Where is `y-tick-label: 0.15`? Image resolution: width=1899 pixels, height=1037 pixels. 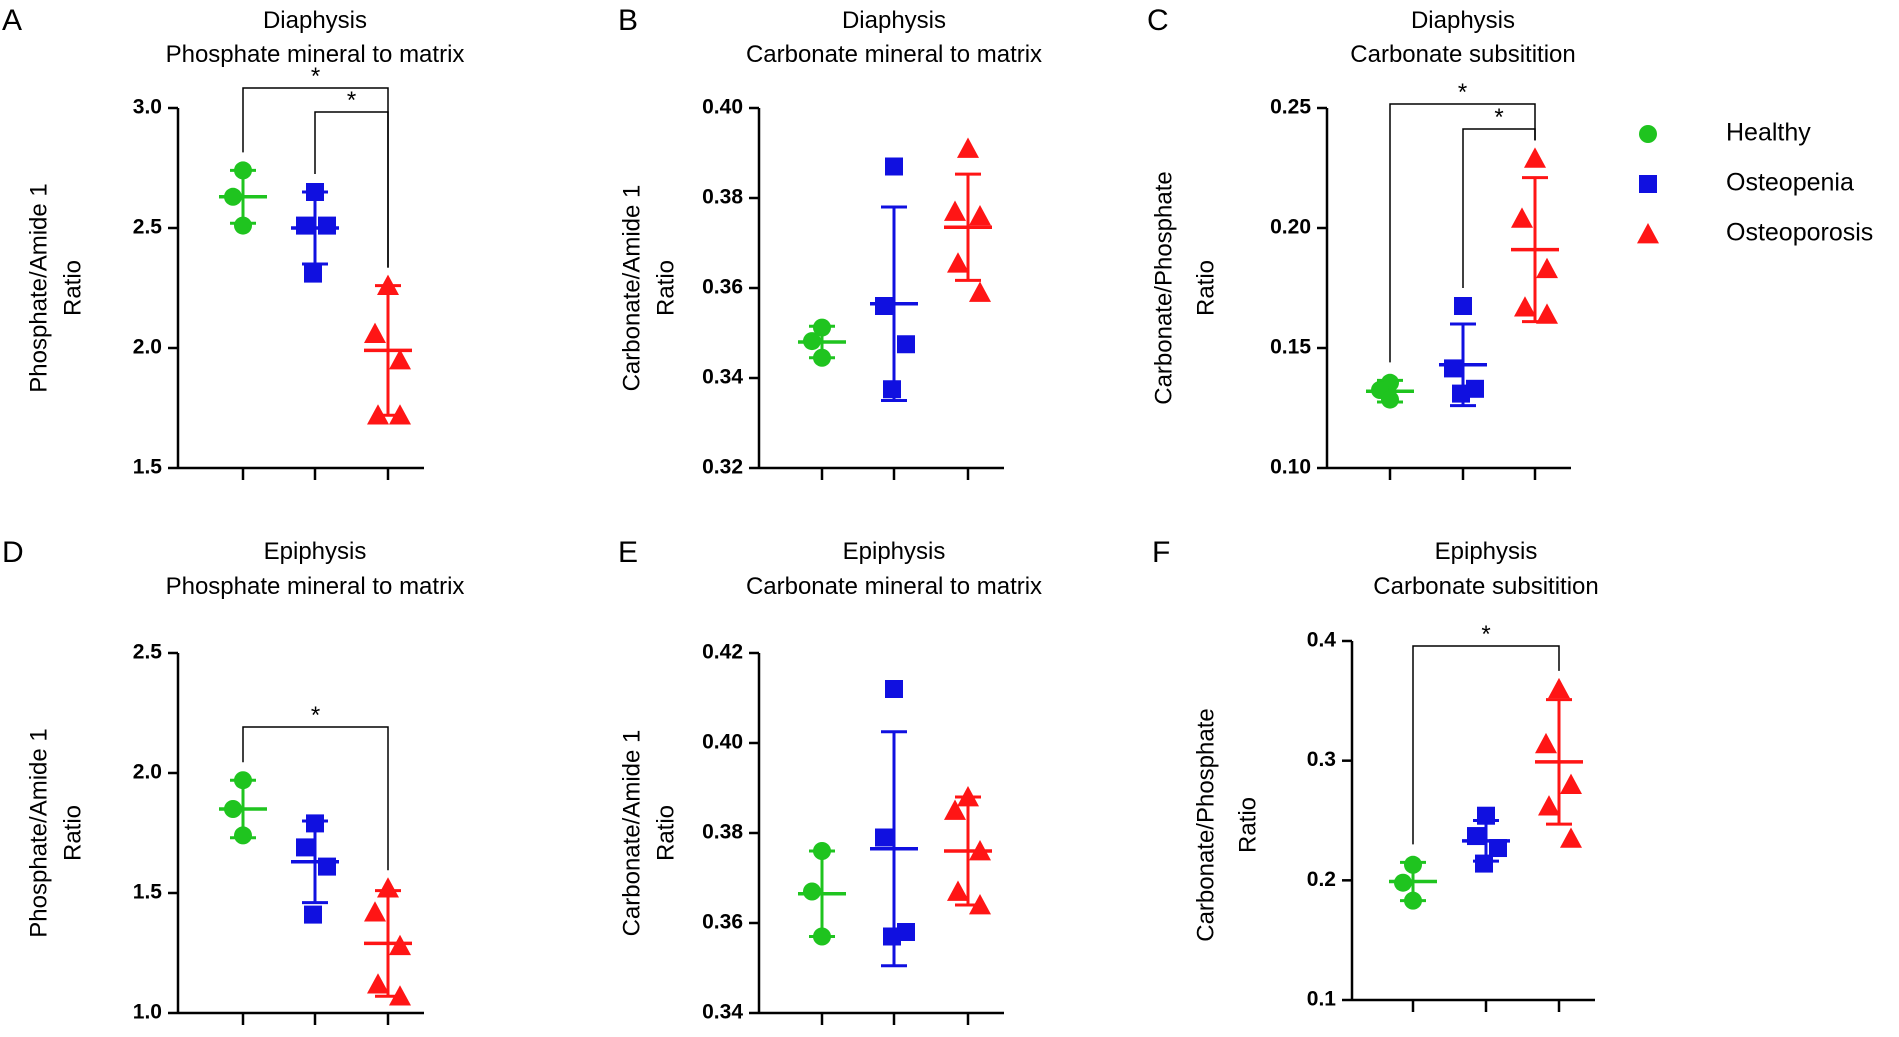 y-tick-label: 0.15 is located at coordinates (1290, 347).